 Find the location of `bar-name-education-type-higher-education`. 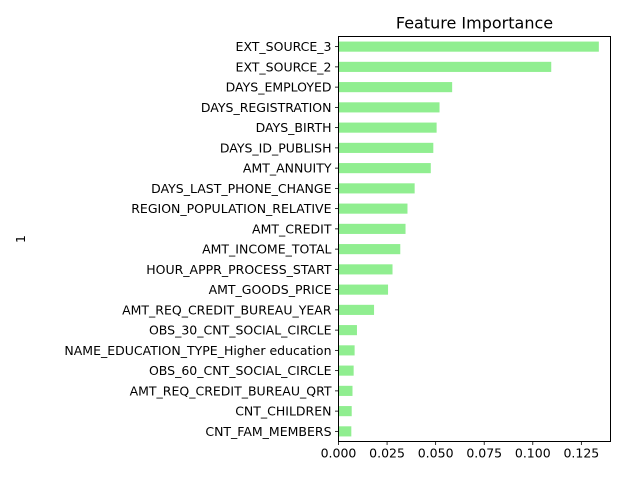

bar-name-education-type-higher-education is located at coordinates (346, 350).